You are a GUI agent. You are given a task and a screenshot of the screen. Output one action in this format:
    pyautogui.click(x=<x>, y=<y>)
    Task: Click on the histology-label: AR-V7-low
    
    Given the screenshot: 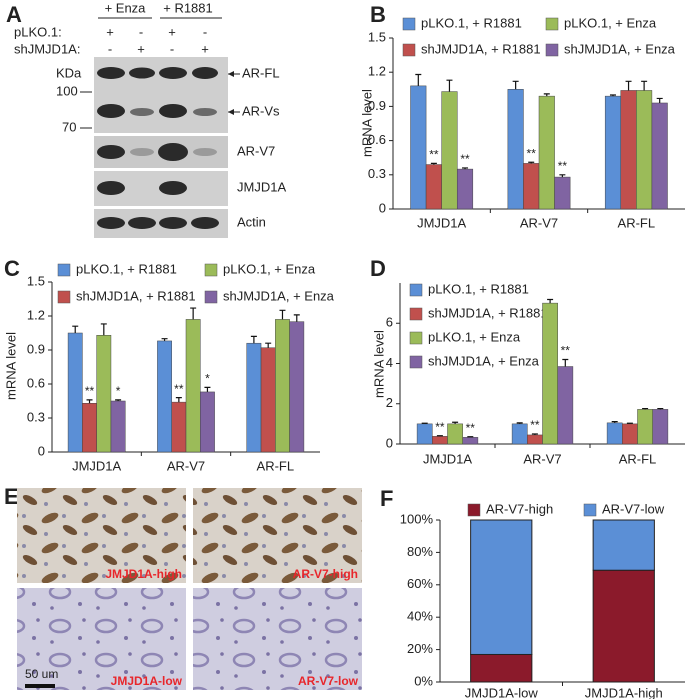 What is the action you would take?
    pyautogui.click(x=328, y=681)
    